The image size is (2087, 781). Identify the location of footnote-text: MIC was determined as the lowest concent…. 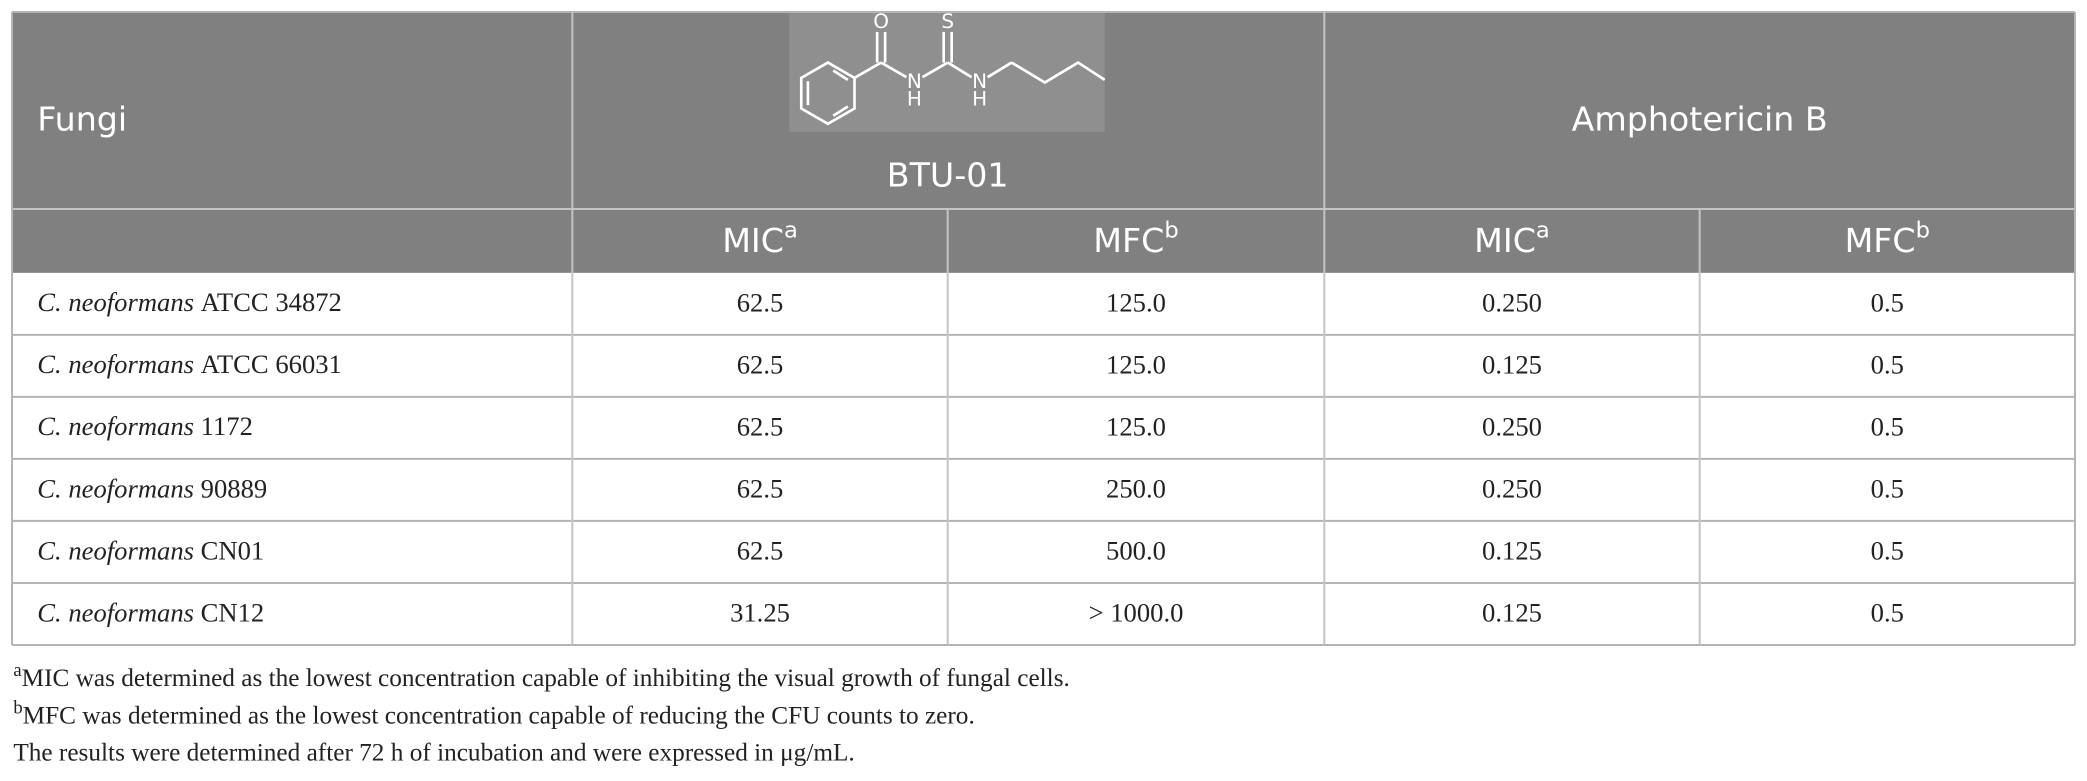
(546, 678).